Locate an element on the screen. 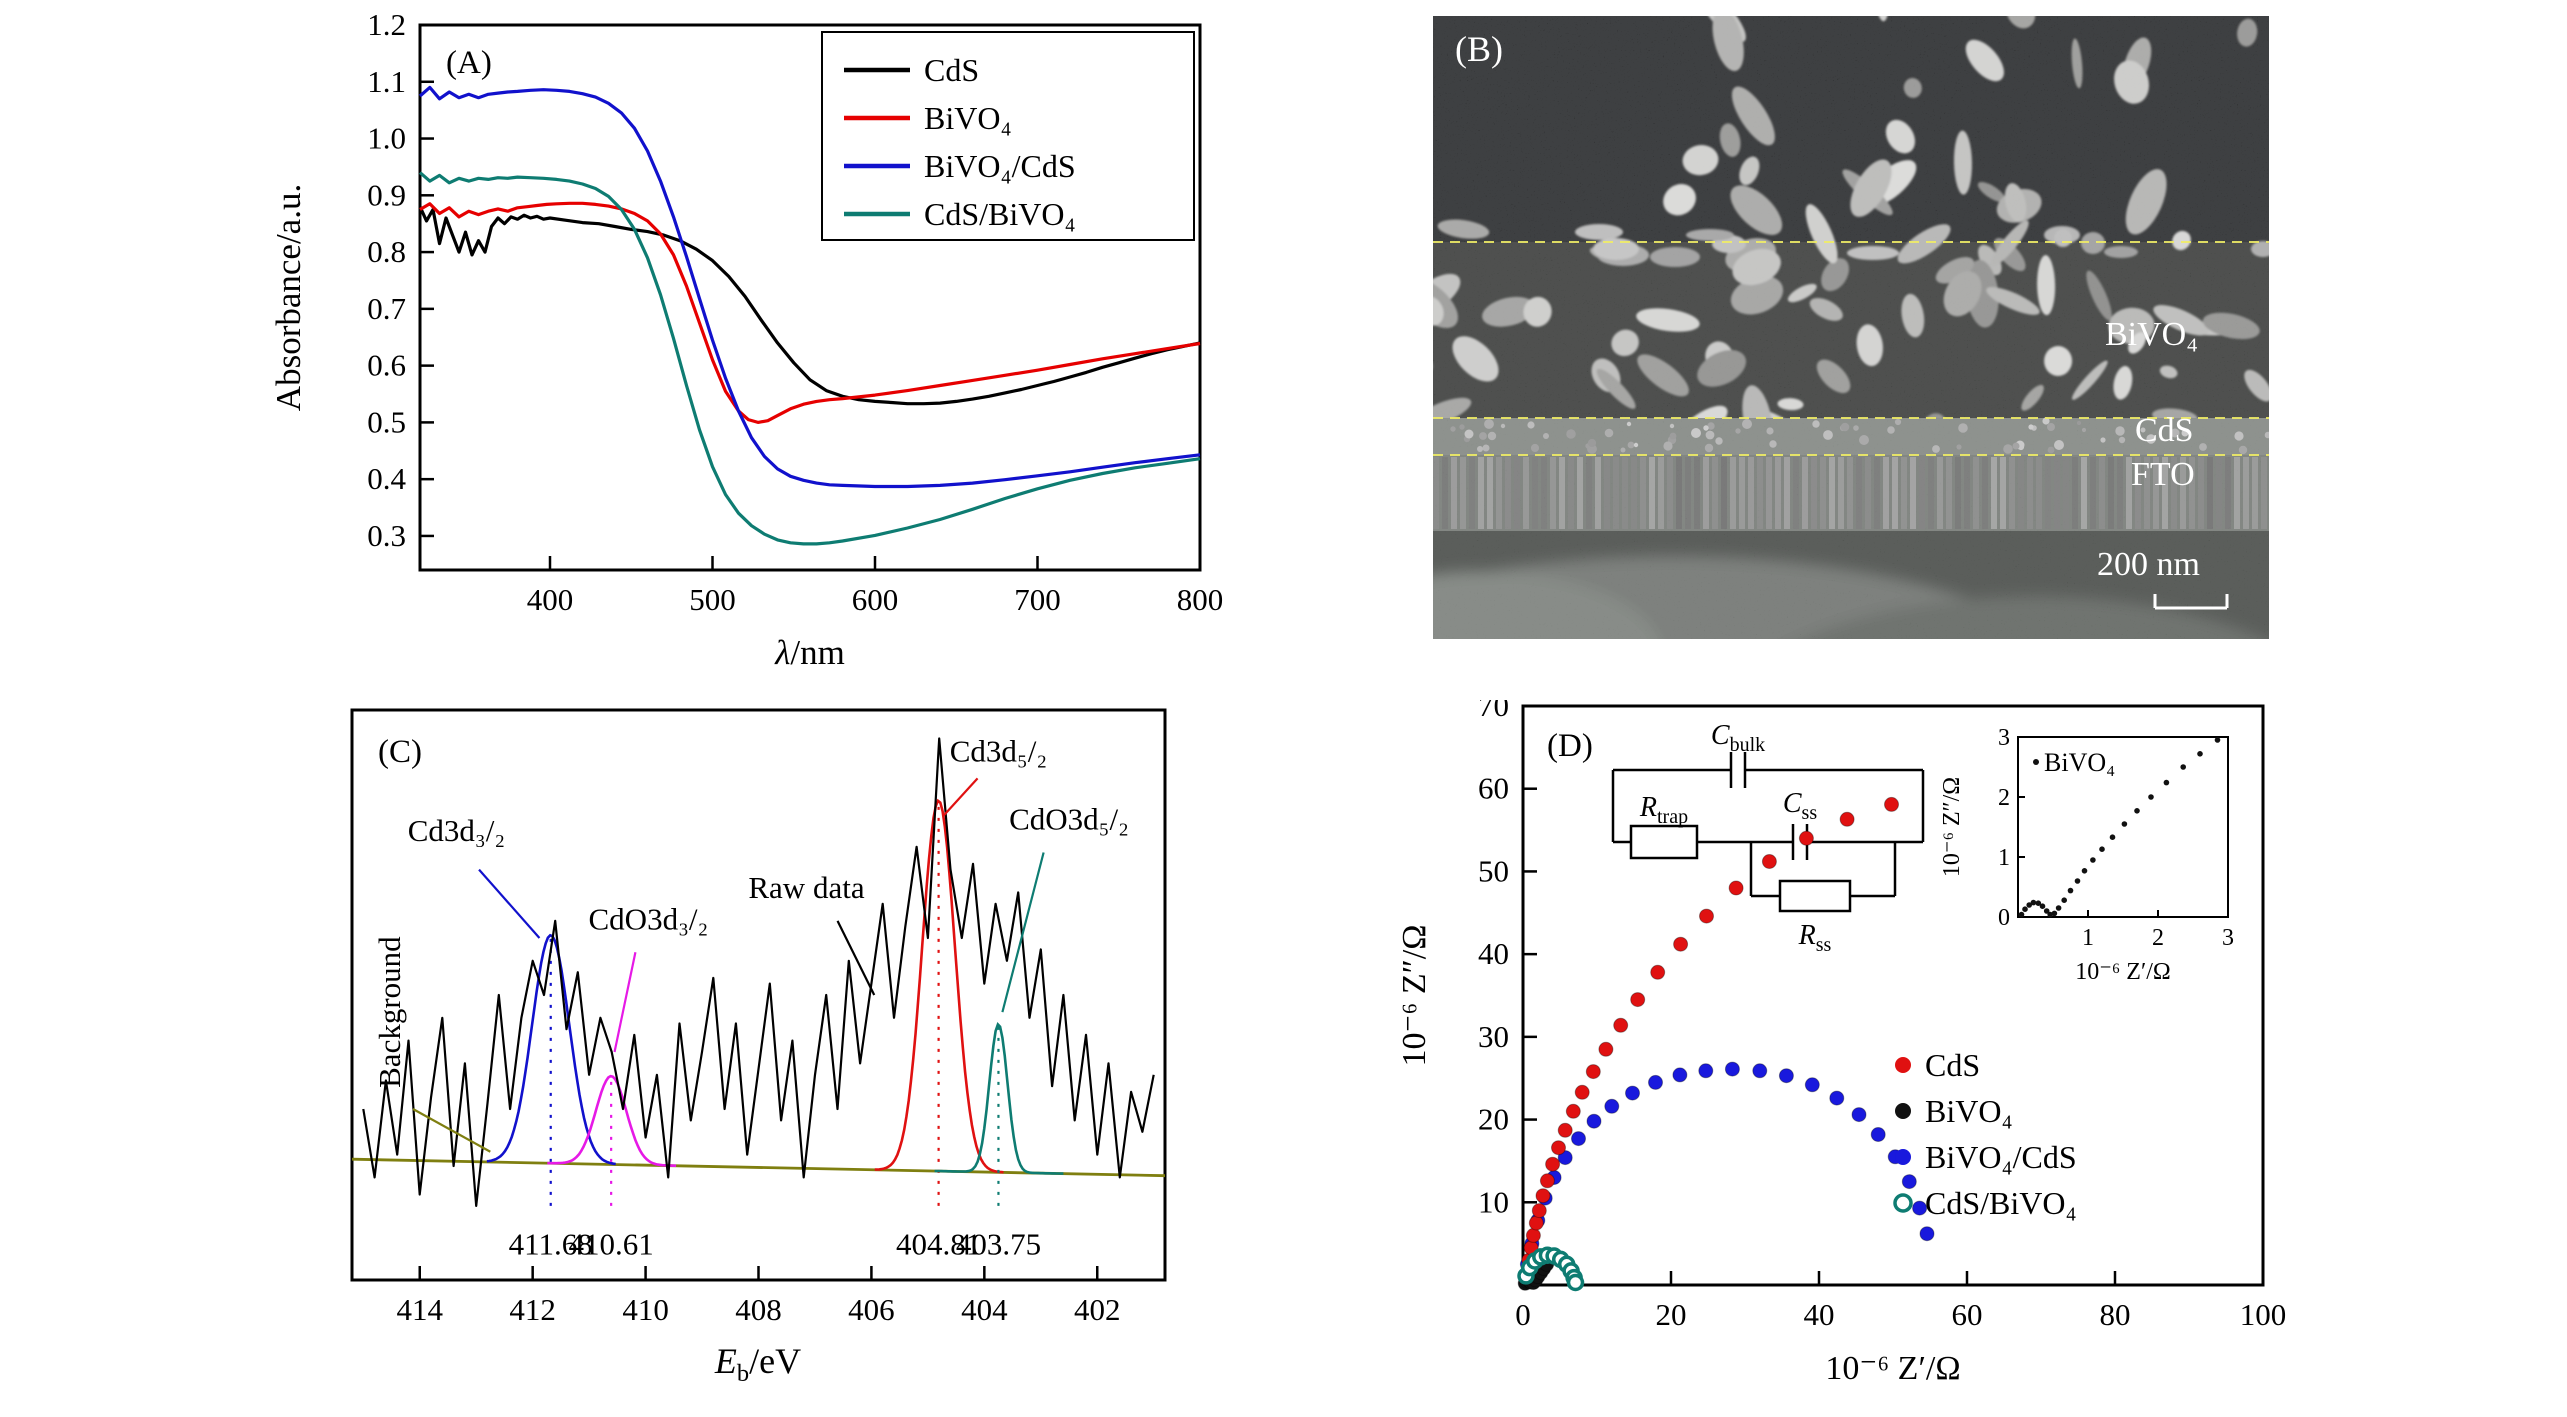 This screenshot has height=1417, width=2567. panel-c-title: (C) is located at coordinates (400, 752).